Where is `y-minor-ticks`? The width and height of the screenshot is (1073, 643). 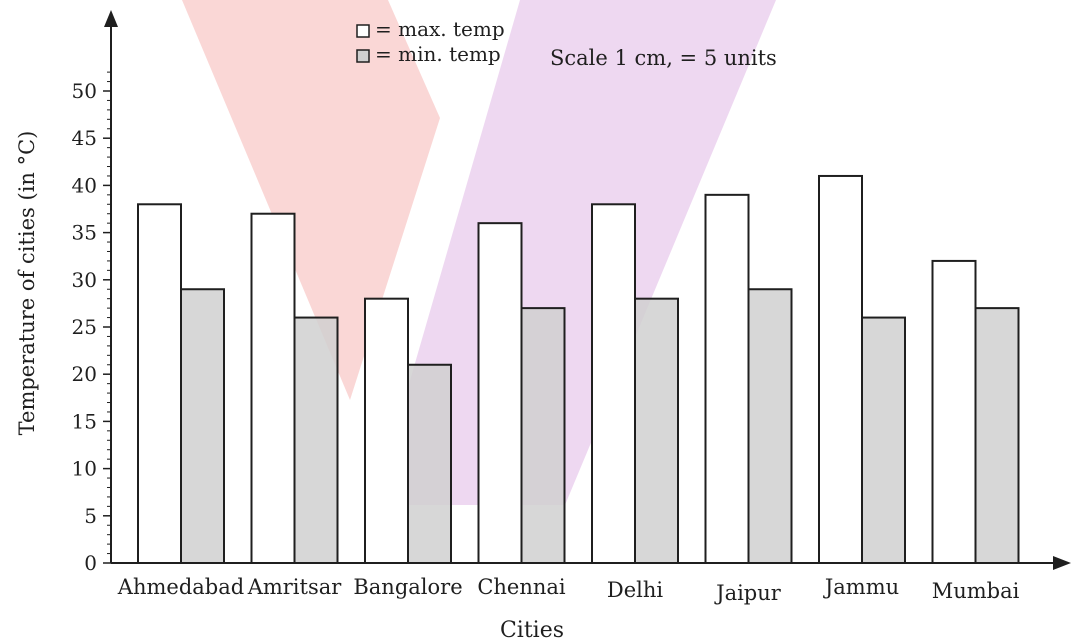
y-minor-ticks is located at coordinates (109, 313).